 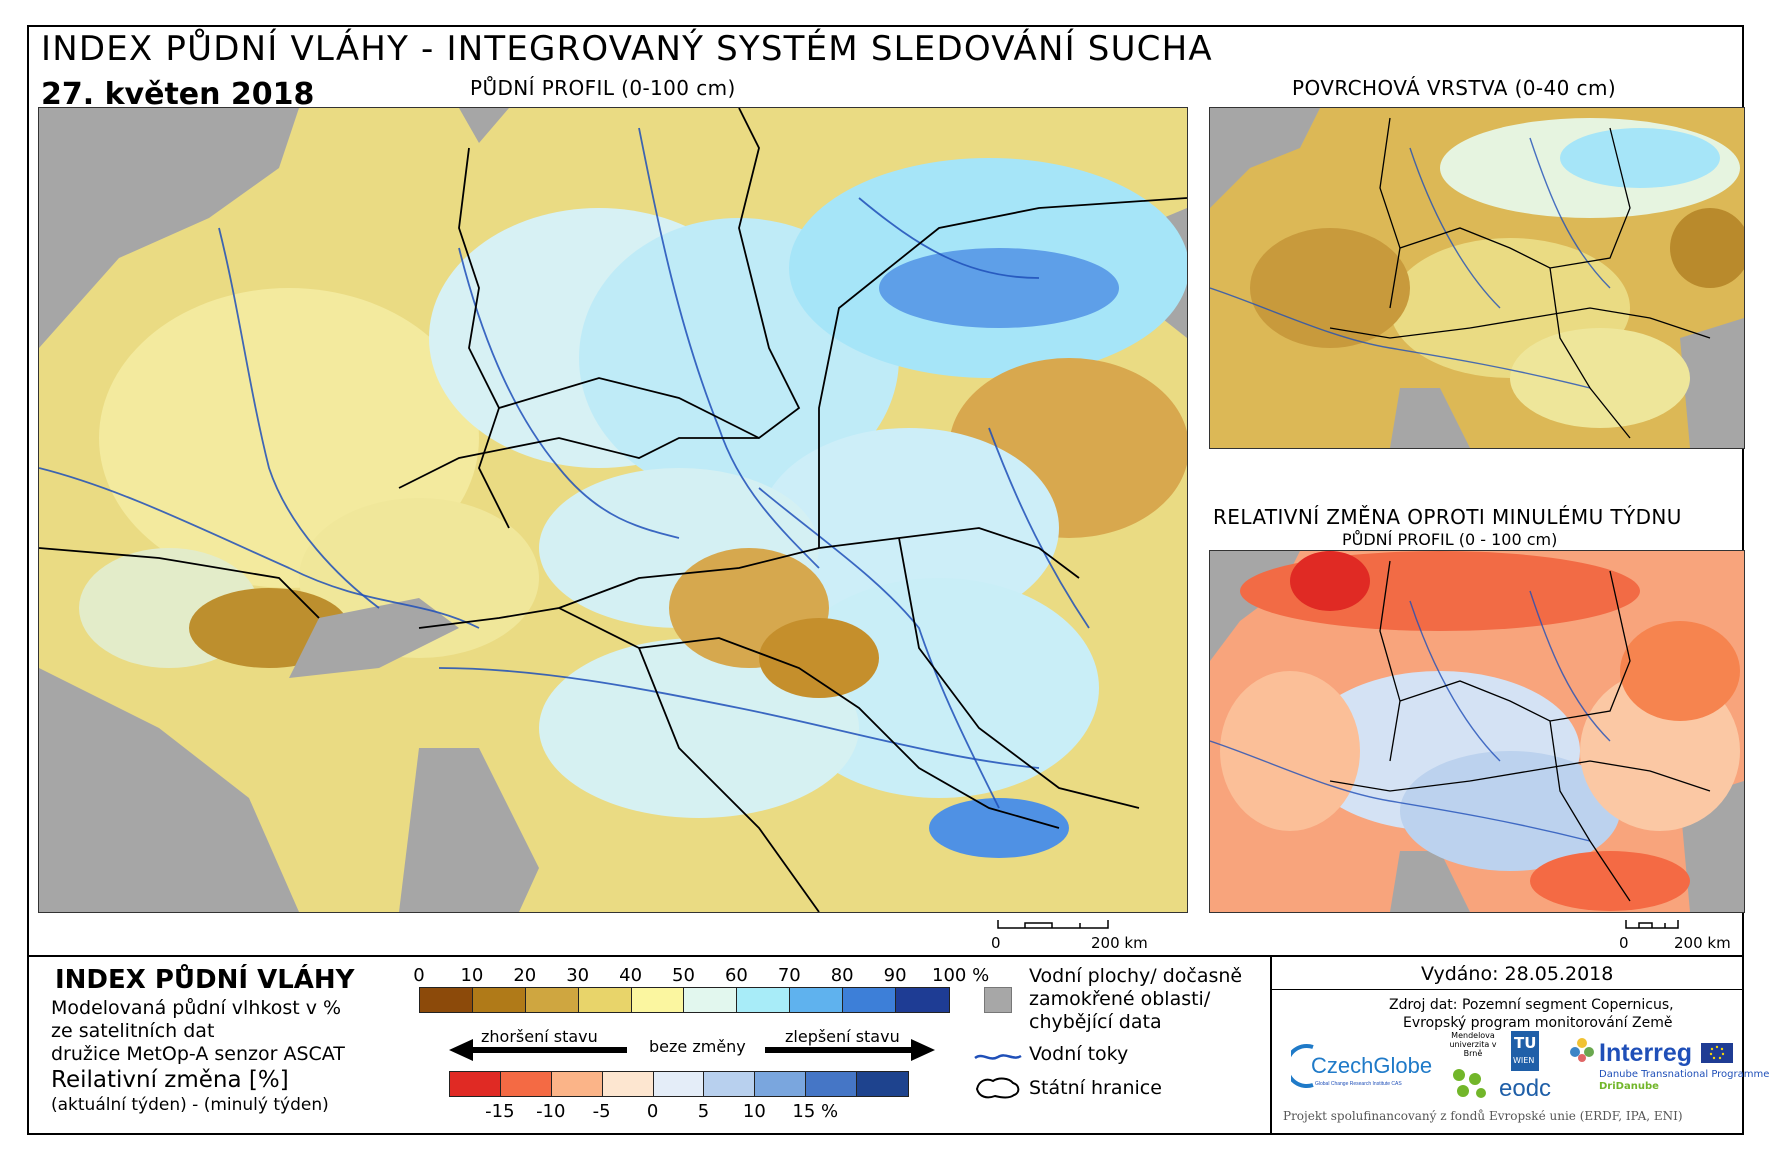 I want to click on index-colorbar, so click(x=684, y=1000).